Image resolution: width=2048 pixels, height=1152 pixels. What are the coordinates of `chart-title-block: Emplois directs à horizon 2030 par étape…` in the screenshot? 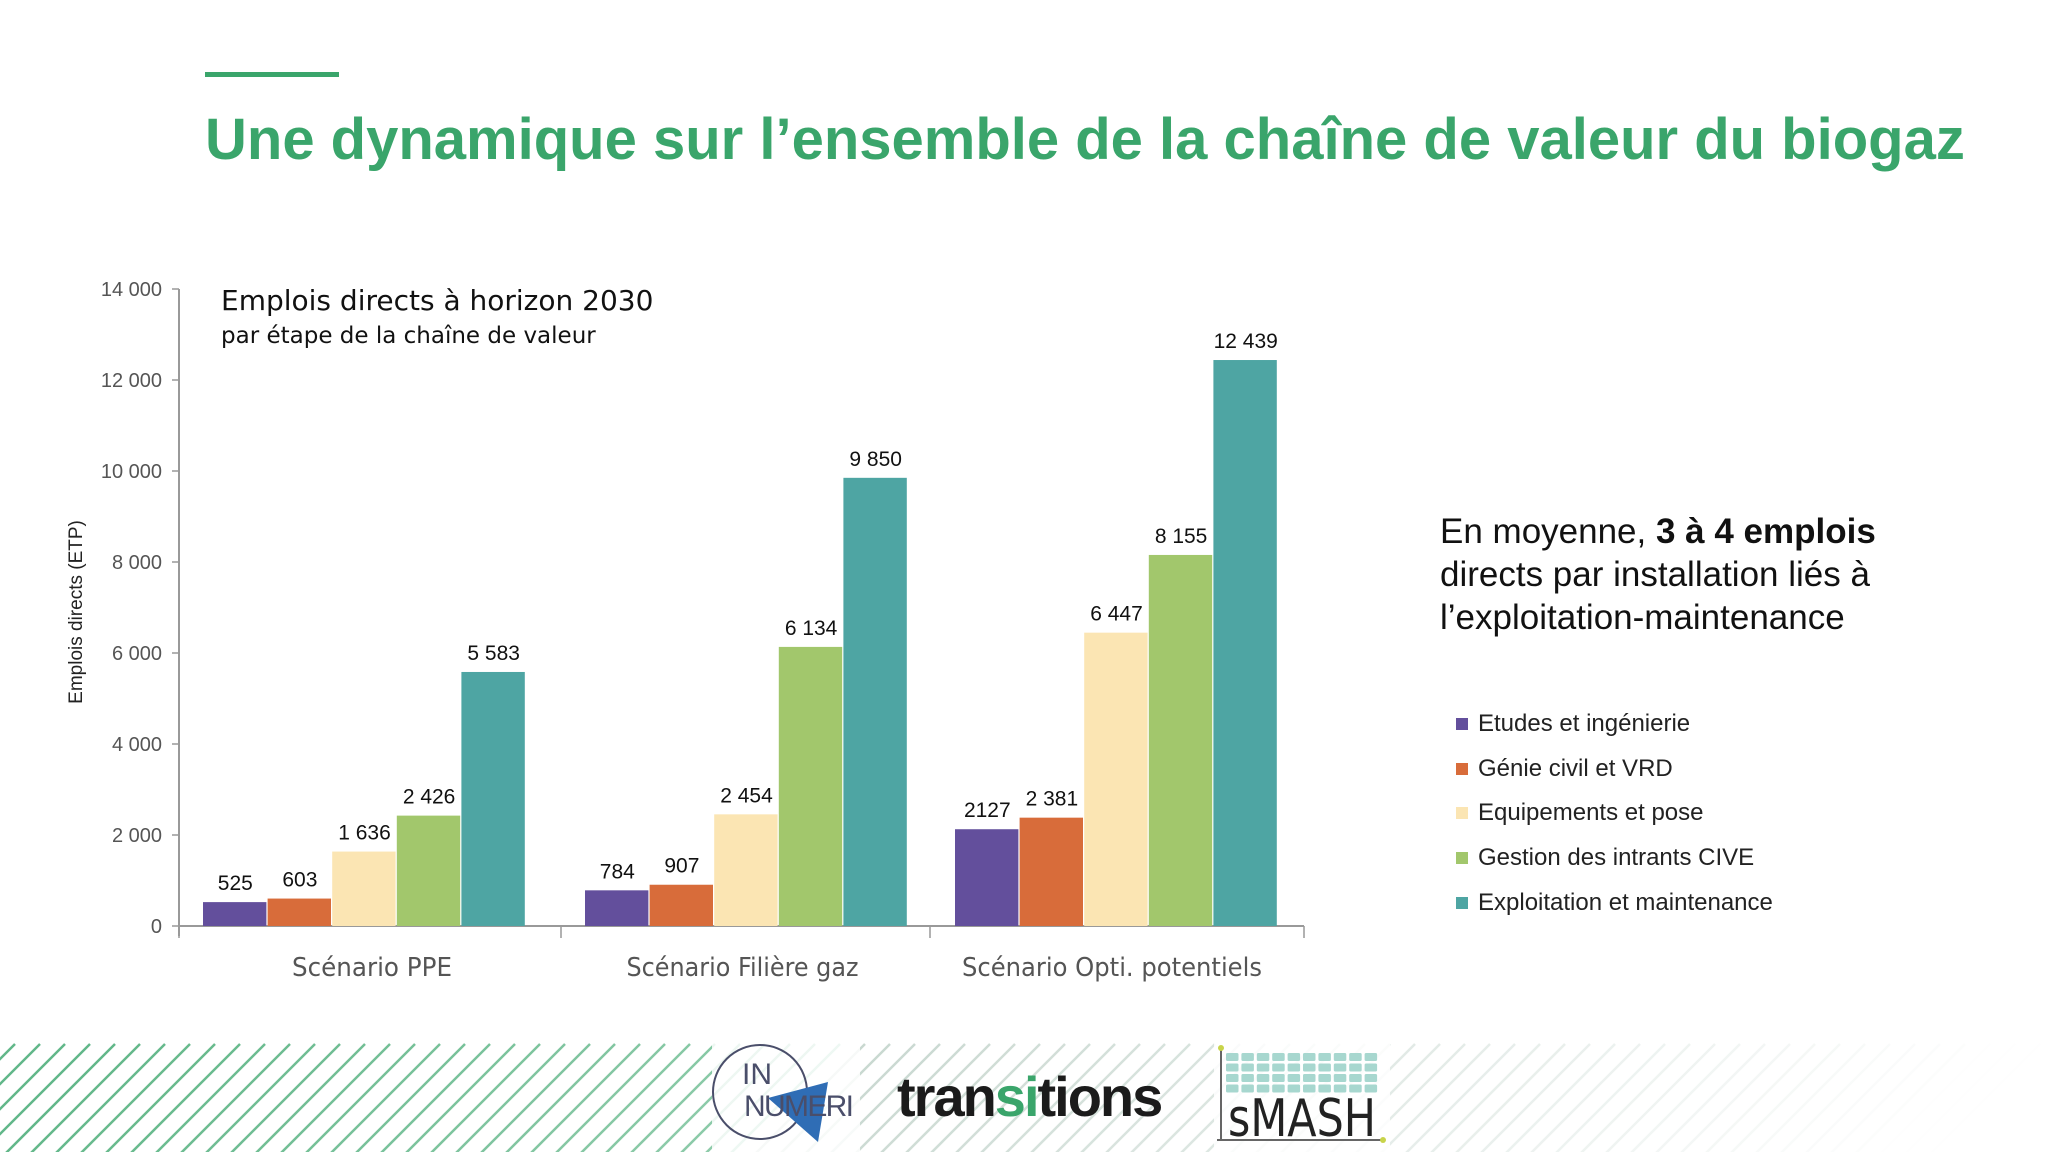 It's located at (437, 316).